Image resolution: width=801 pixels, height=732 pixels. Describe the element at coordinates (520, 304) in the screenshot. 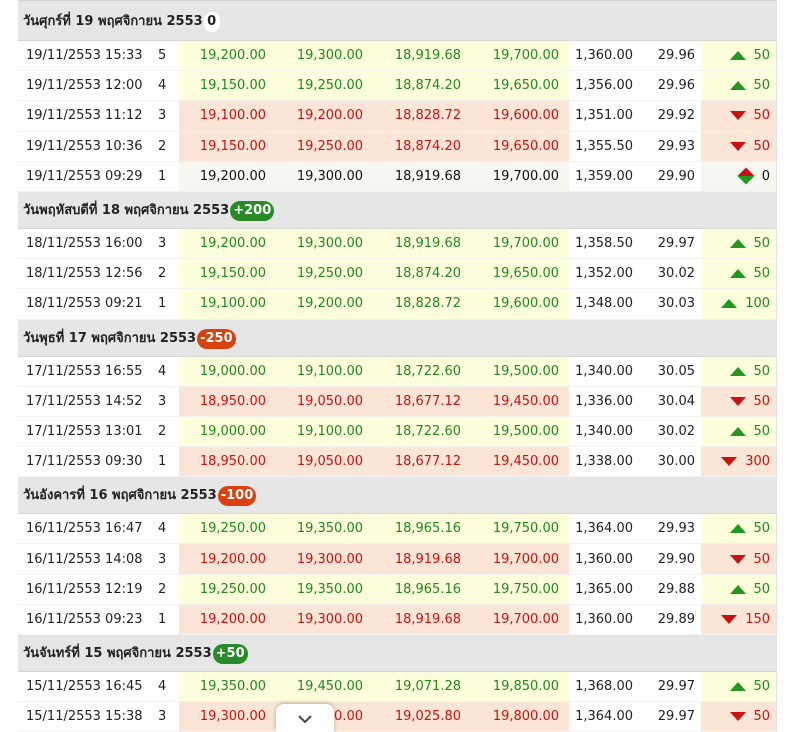

I see `cell-orn-sell: 19,600.00` at that location.